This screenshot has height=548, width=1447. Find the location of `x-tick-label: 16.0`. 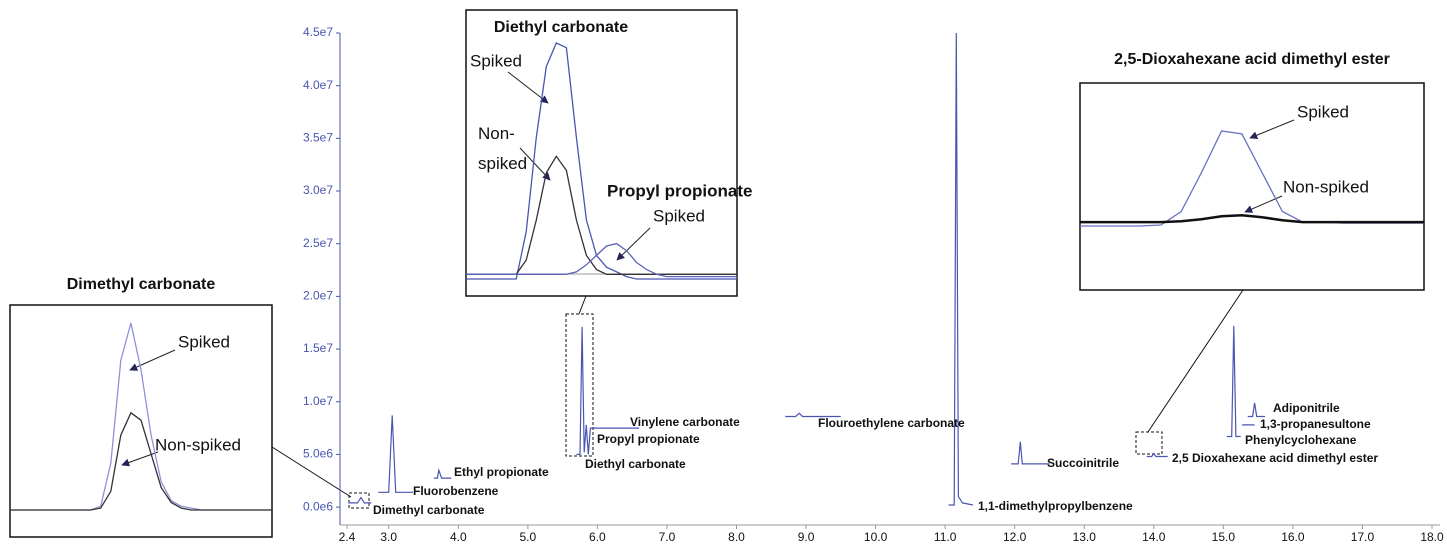

x-tick-label: 16.0 is located at coordinates (1293, 537).